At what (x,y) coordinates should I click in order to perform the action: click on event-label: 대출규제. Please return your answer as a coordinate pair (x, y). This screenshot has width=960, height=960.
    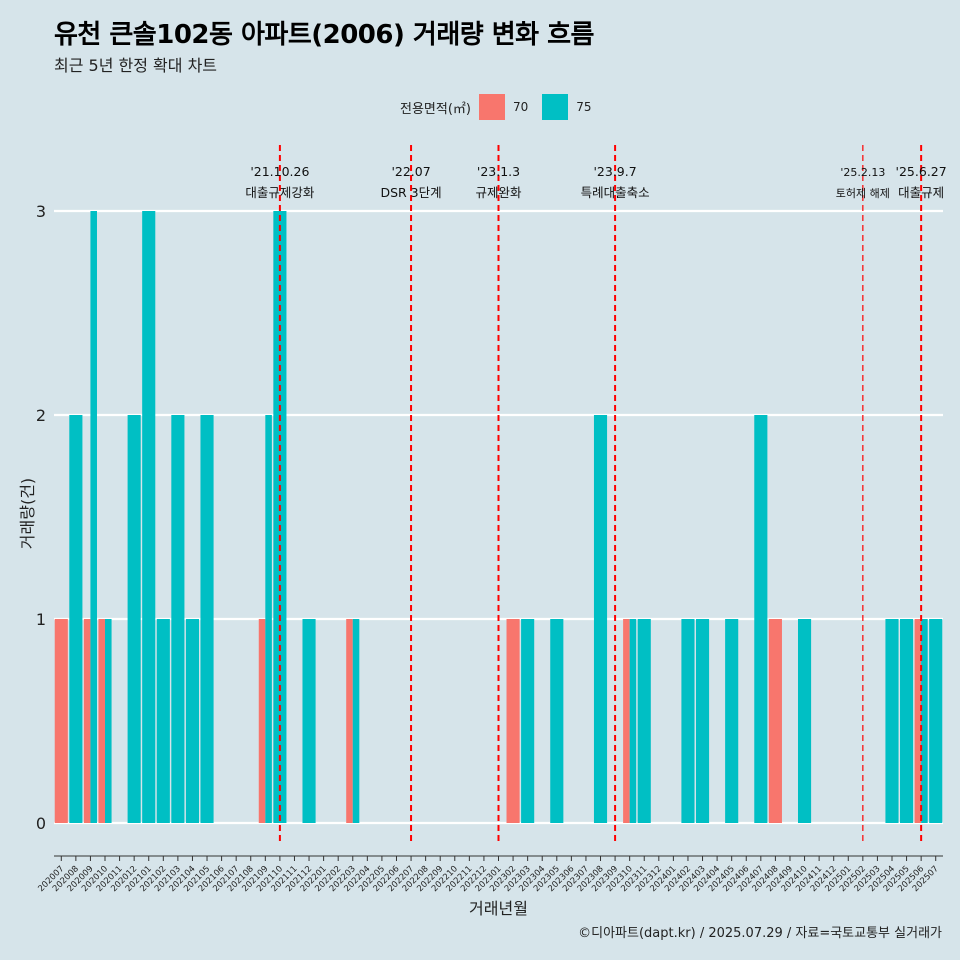
    Looking at the image, I should click on (921, 192).